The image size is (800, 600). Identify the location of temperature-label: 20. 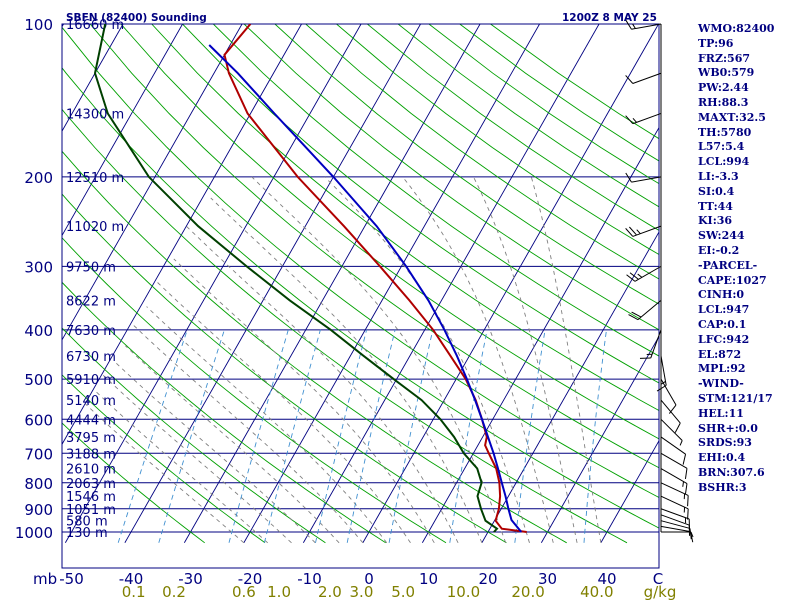
(487, 579).